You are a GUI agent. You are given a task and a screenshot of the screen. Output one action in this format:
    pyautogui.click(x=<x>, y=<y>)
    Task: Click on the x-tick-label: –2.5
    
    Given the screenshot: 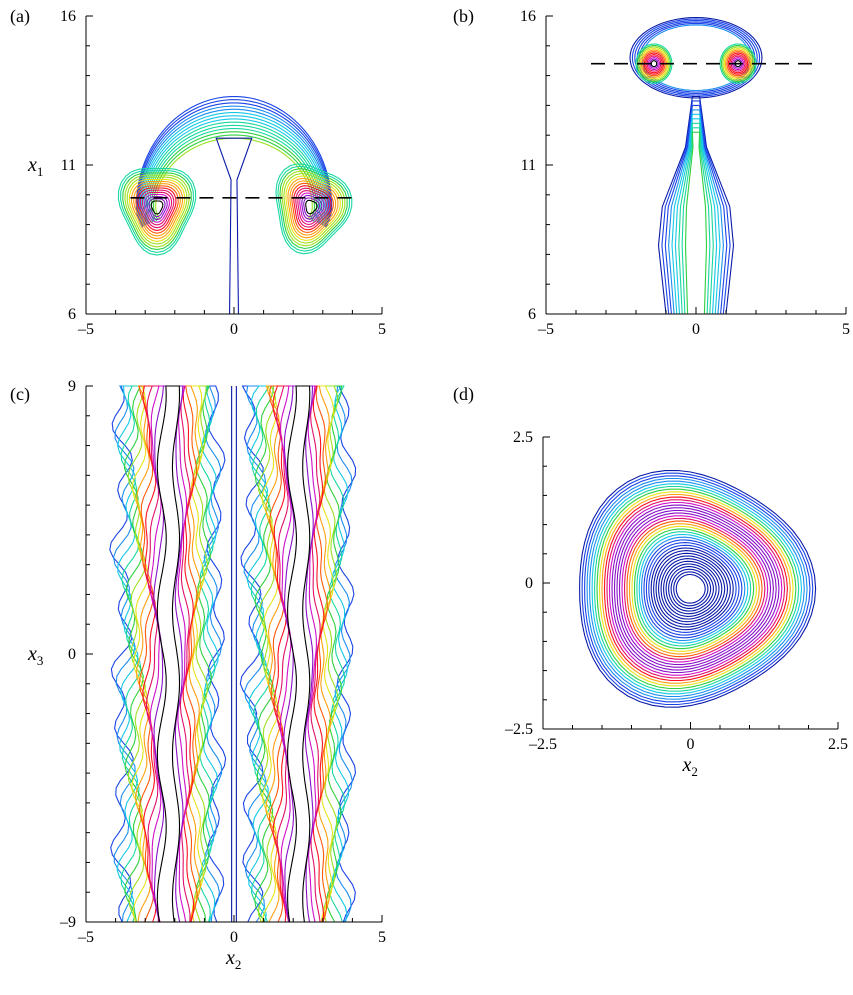 What is the action you would take?
    pyautogui.click(x=542, y=744)
    